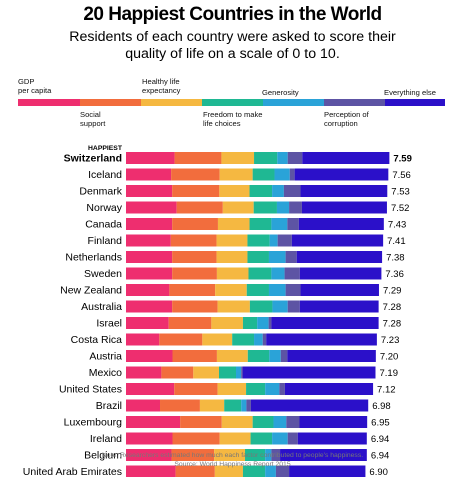 The width and height of the screenshot is (465, 477). What do you see at coordinates (400, 192) in the screenshot?
I see `score-label: 7.53` at bounding box center [400, 192].